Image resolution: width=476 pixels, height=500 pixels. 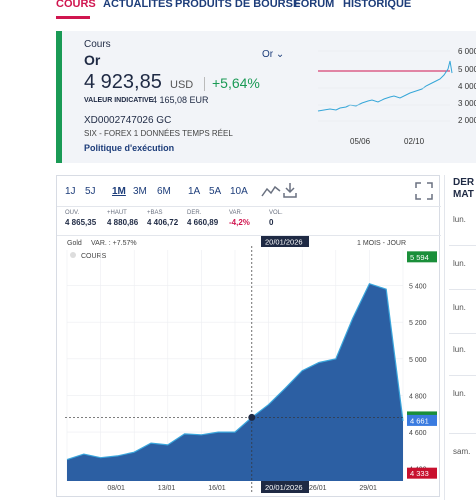 I want to click on chart-type-icon, so click(x=271, y=191).